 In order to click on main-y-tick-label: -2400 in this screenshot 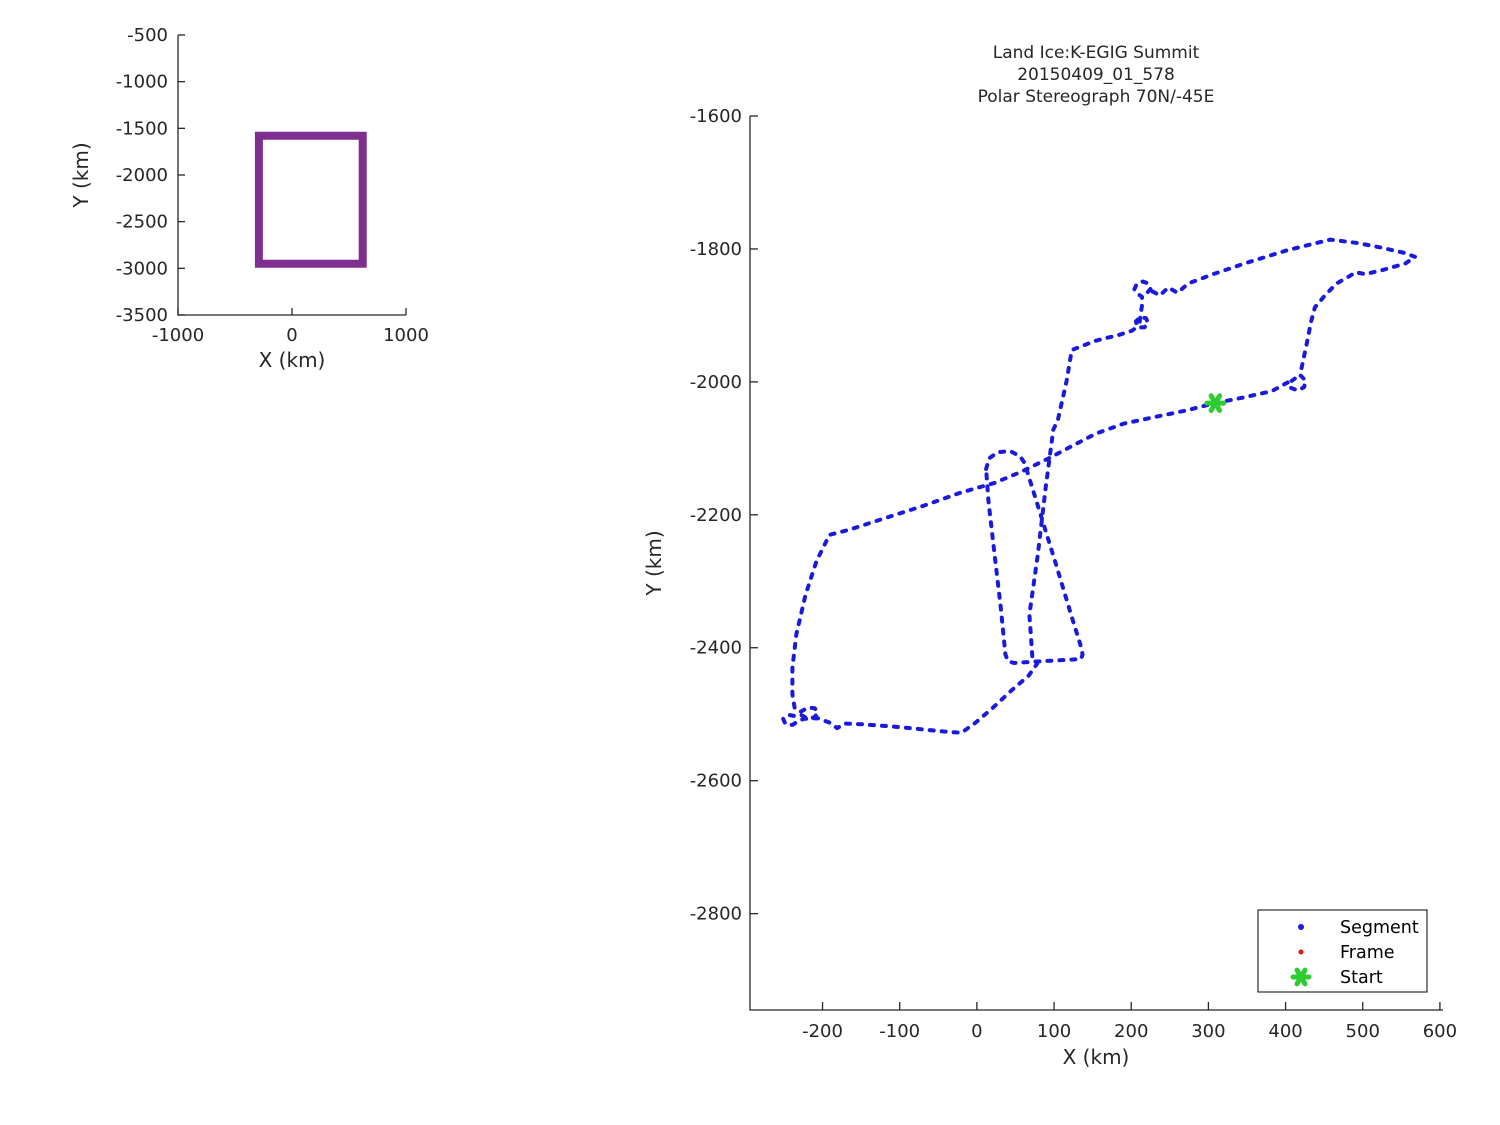, I will do `click(716, 648)`.